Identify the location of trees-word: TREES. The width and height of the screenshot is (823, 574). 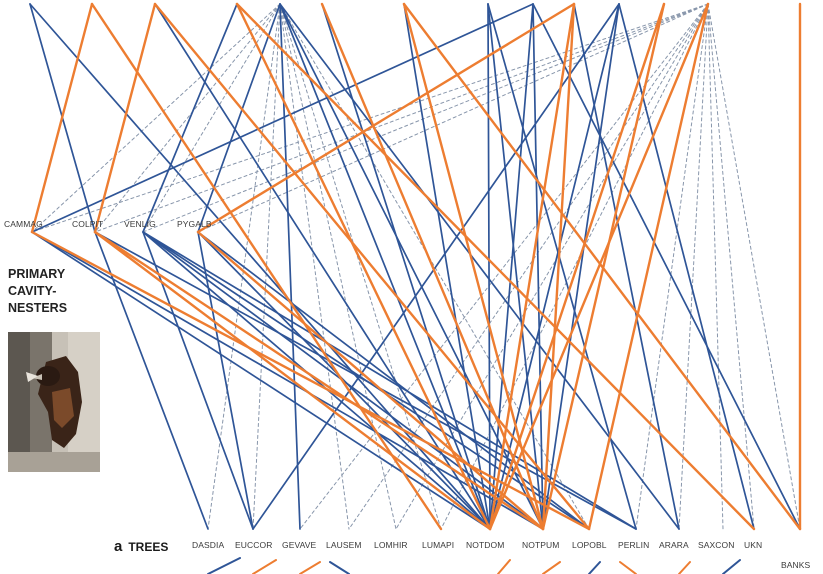
(148, 547).